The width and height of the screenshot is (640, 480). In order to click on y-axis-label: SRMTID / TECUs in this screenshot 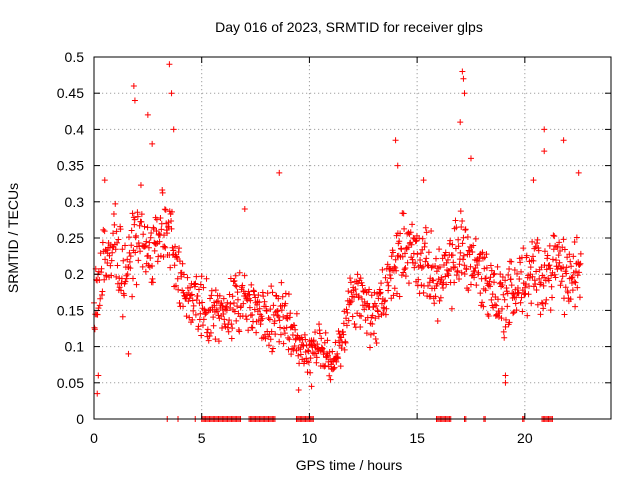, I will do `click(13, 238)`.